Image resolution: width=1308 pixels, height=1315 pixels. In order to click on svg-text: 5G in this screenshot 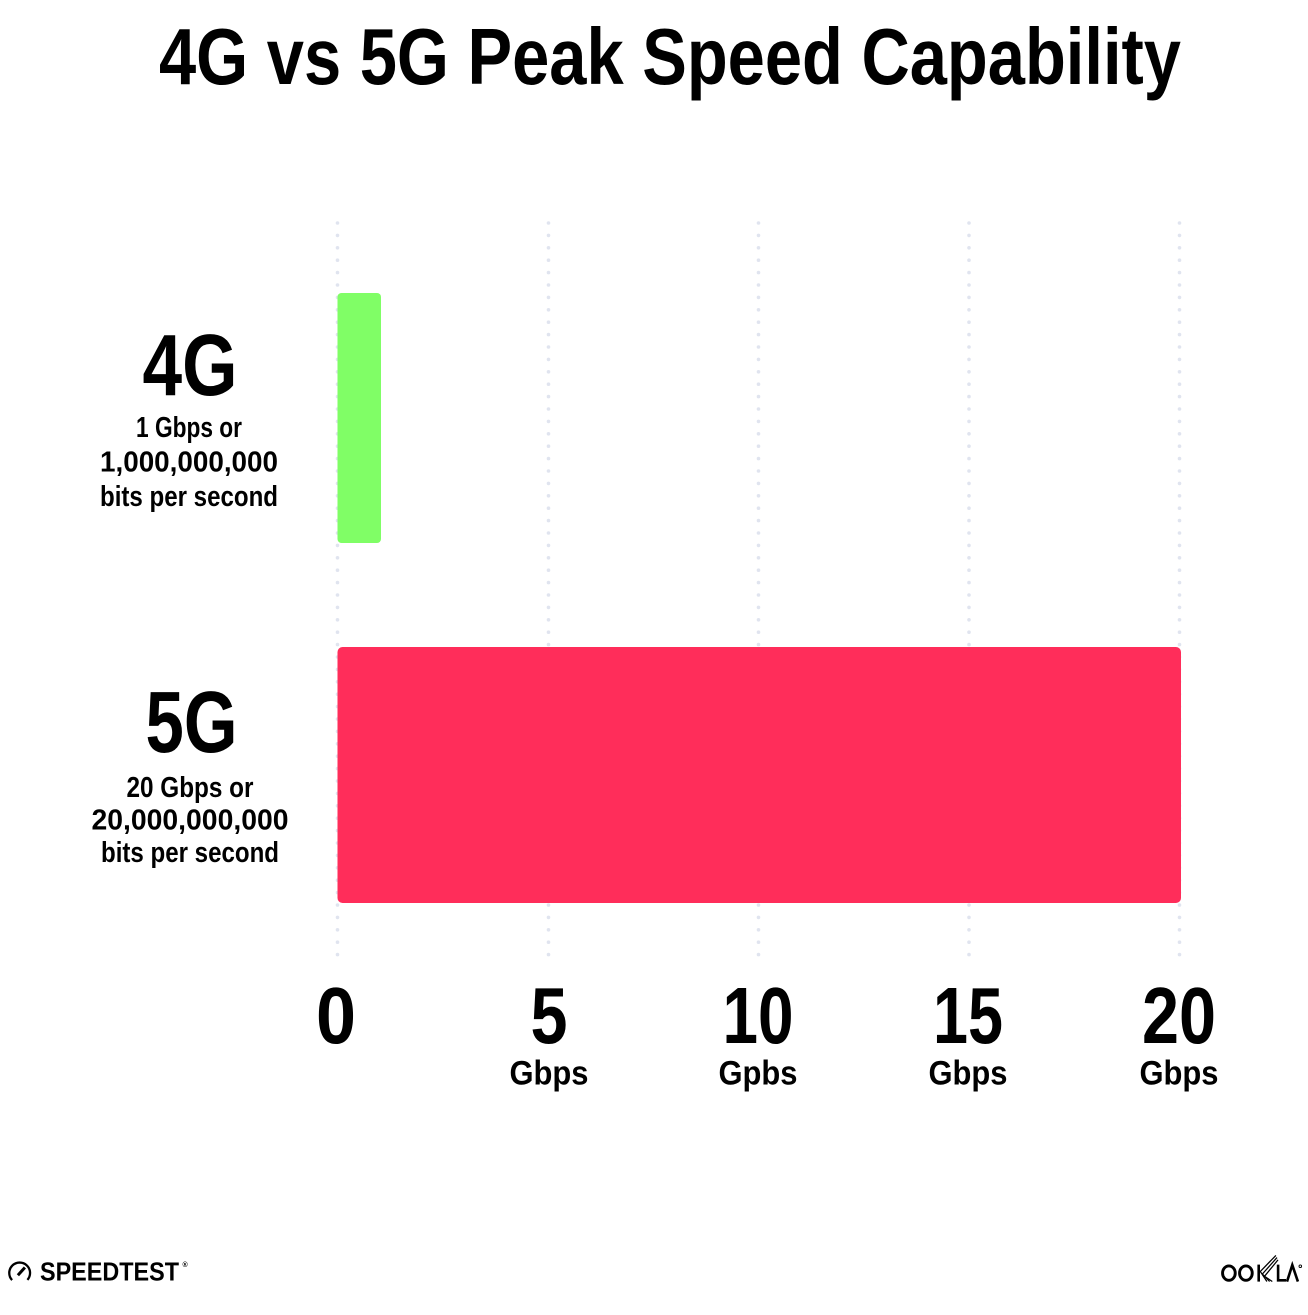, I will do `click(192, 722)`.